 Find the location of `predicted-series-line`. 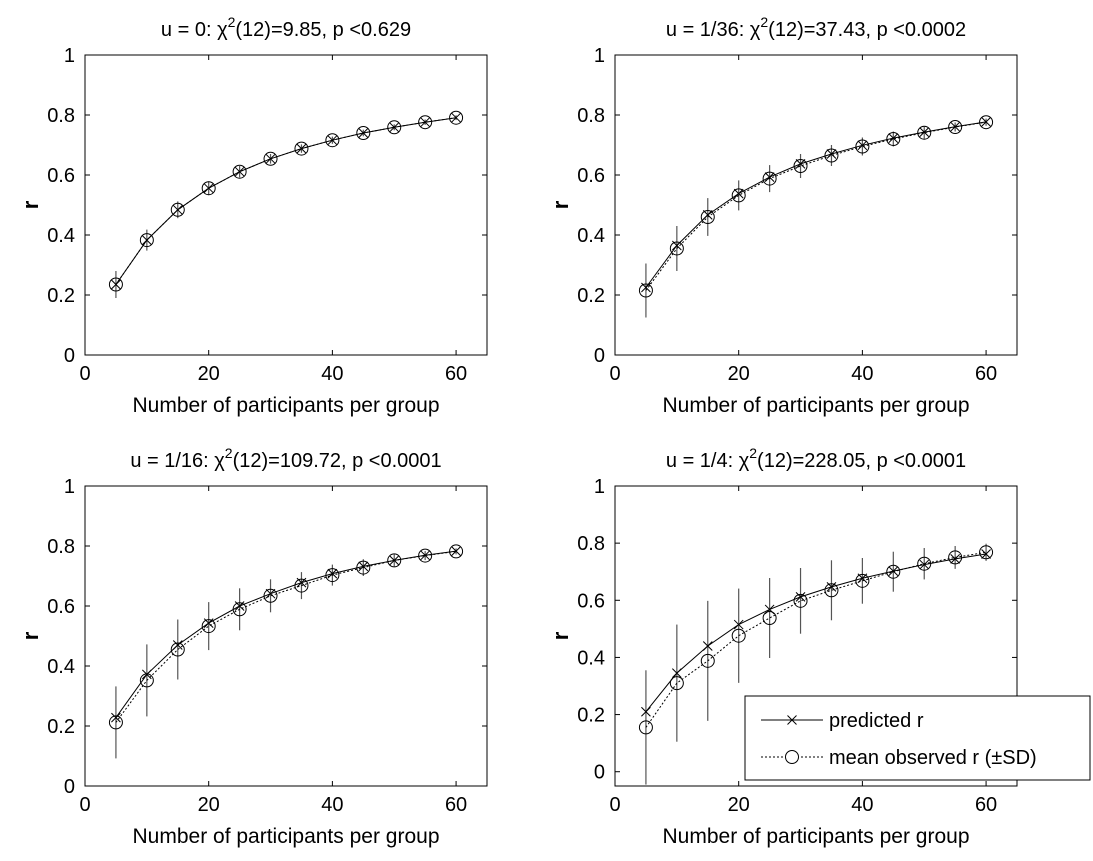

predicted-series-line is located at coordinates (286, 201).